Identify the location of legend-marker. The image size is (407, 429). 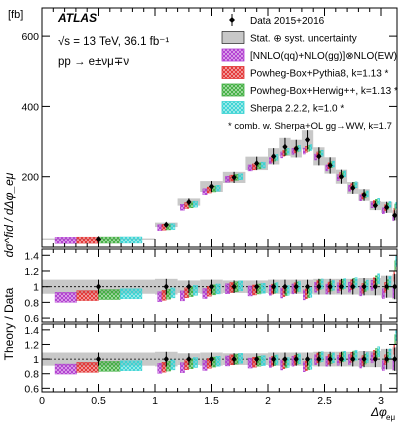
(232, 20).